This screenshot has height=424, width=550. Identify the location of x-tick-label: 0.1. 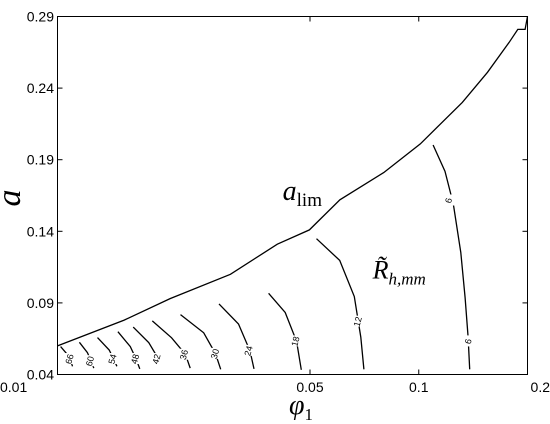
(419, 387).